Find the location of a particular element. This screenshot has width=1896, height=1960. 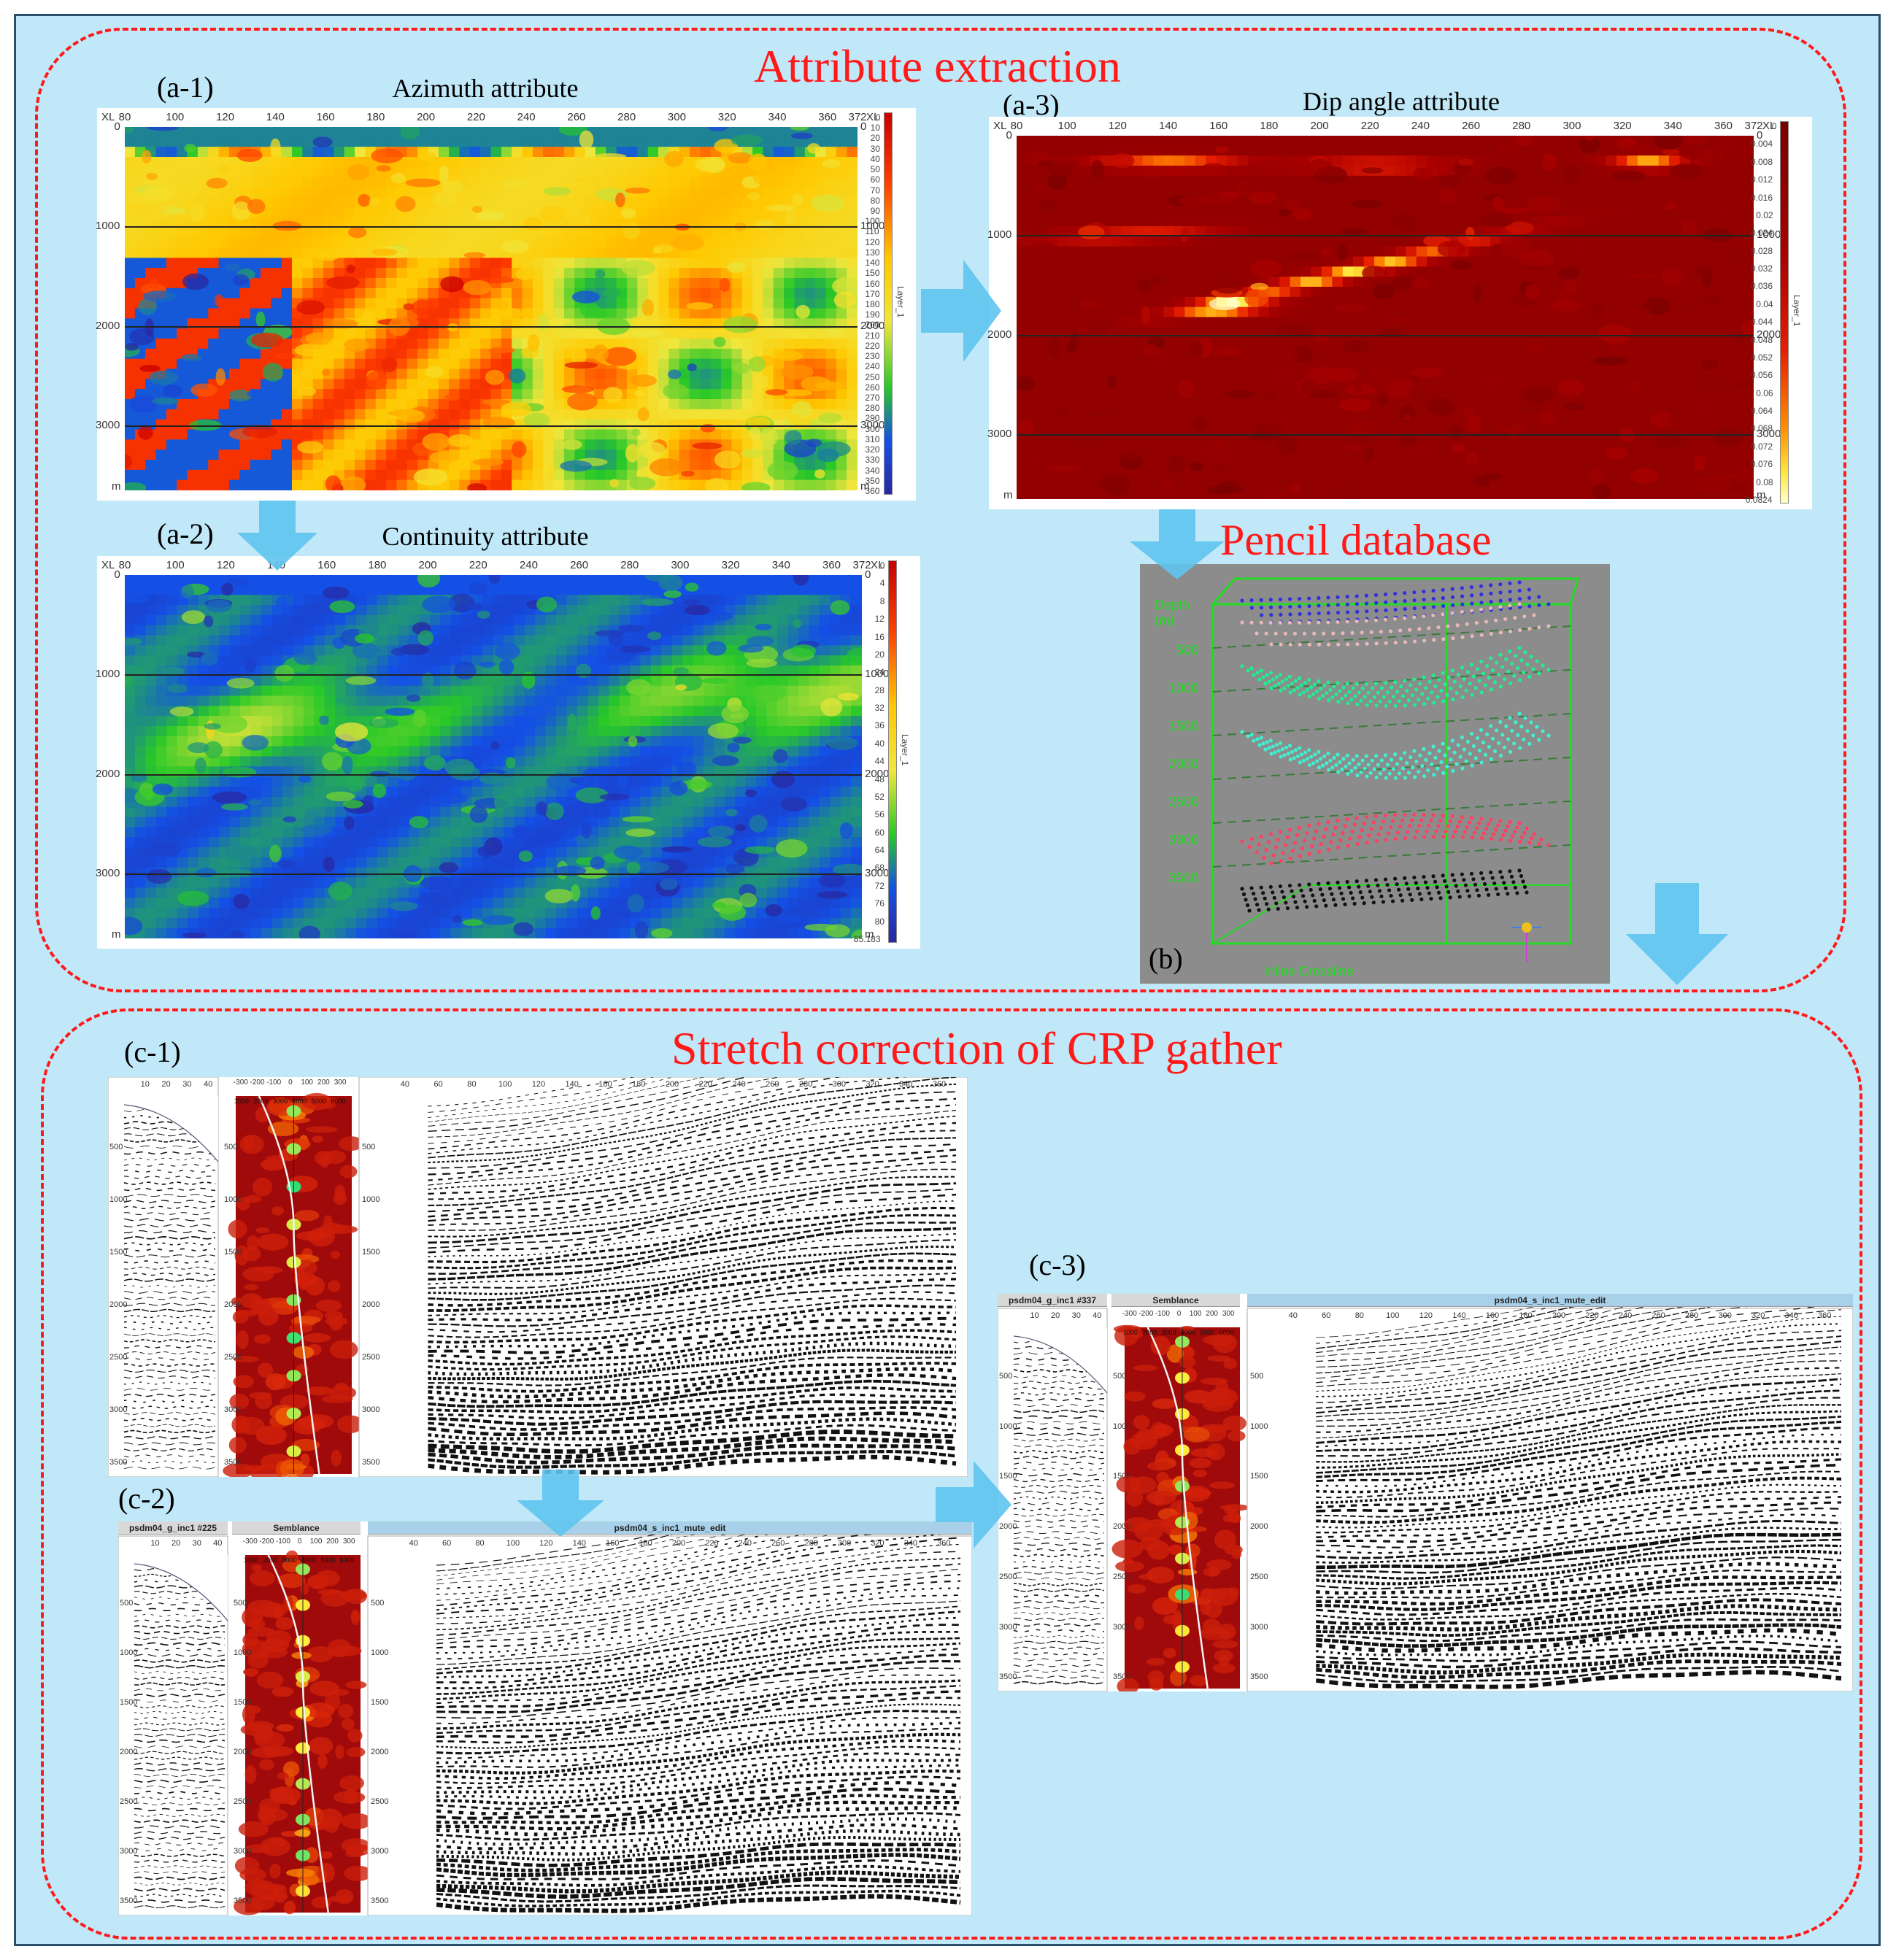

azimuth-colorbar-label: 210 is located at coordinates (872, 335).